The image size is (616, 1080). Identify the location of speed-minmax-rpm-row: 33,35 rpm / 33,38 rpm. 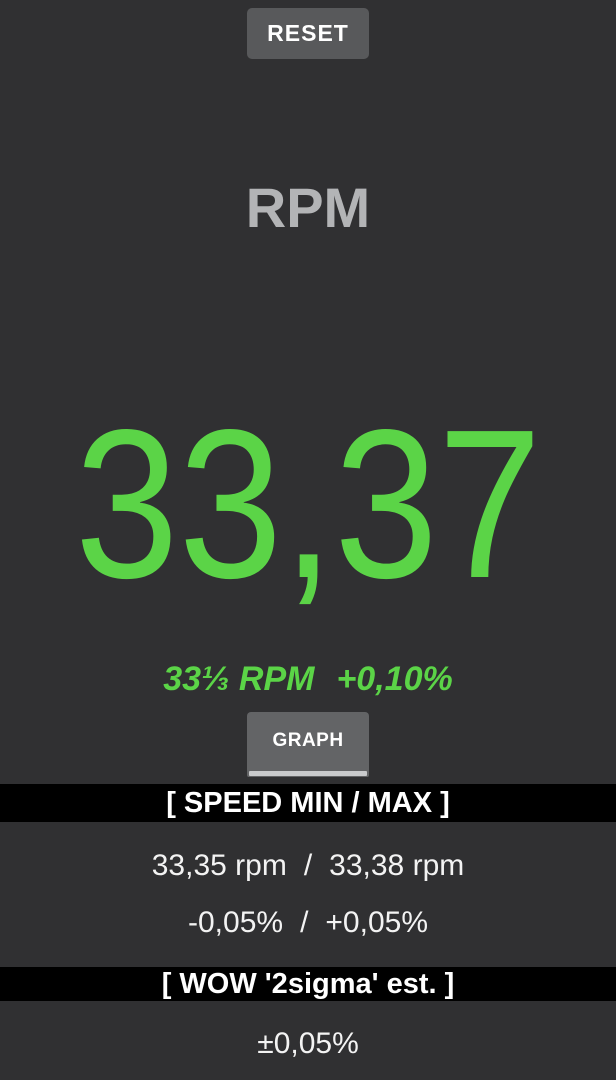
(308, 866).